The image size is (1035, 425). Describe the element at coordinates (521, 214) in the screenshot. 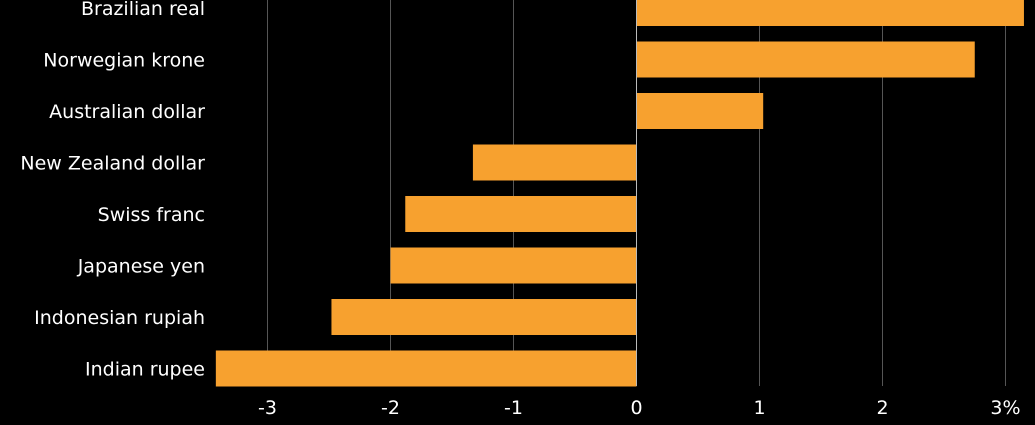

I see `bar-swiss-franc` at that location.